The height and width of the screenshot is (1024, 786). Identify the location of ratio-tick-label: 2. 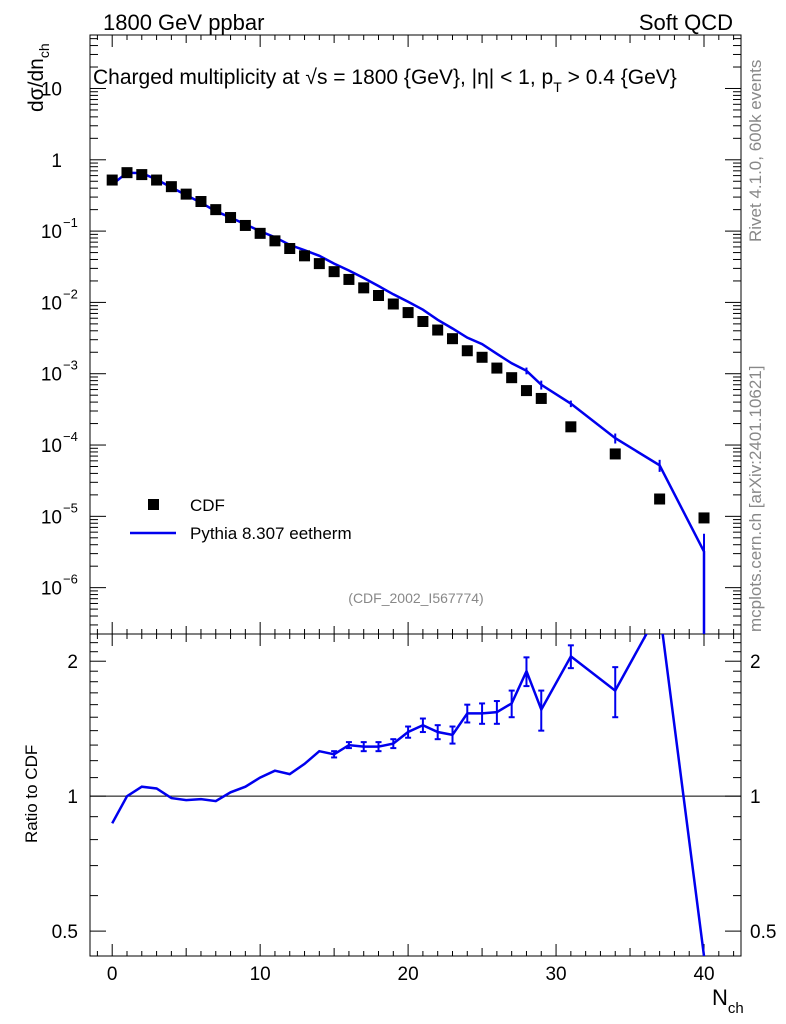
(72, 662).